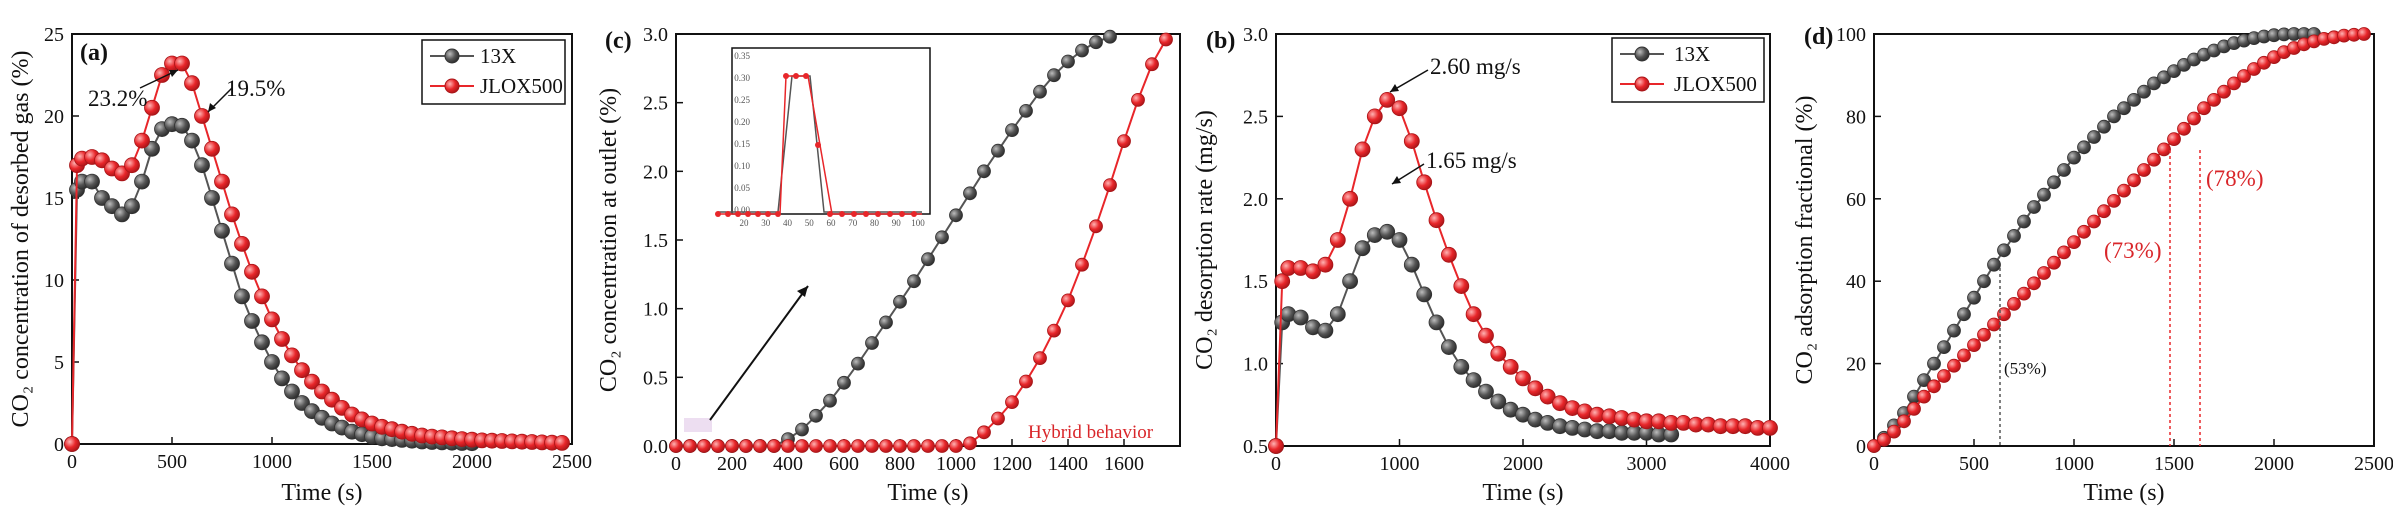 Image resolution: width=2393 pixels, height=515 pixels. I want to click on annotation-1-65: 1.65 mg/s, so click(1471, 160).